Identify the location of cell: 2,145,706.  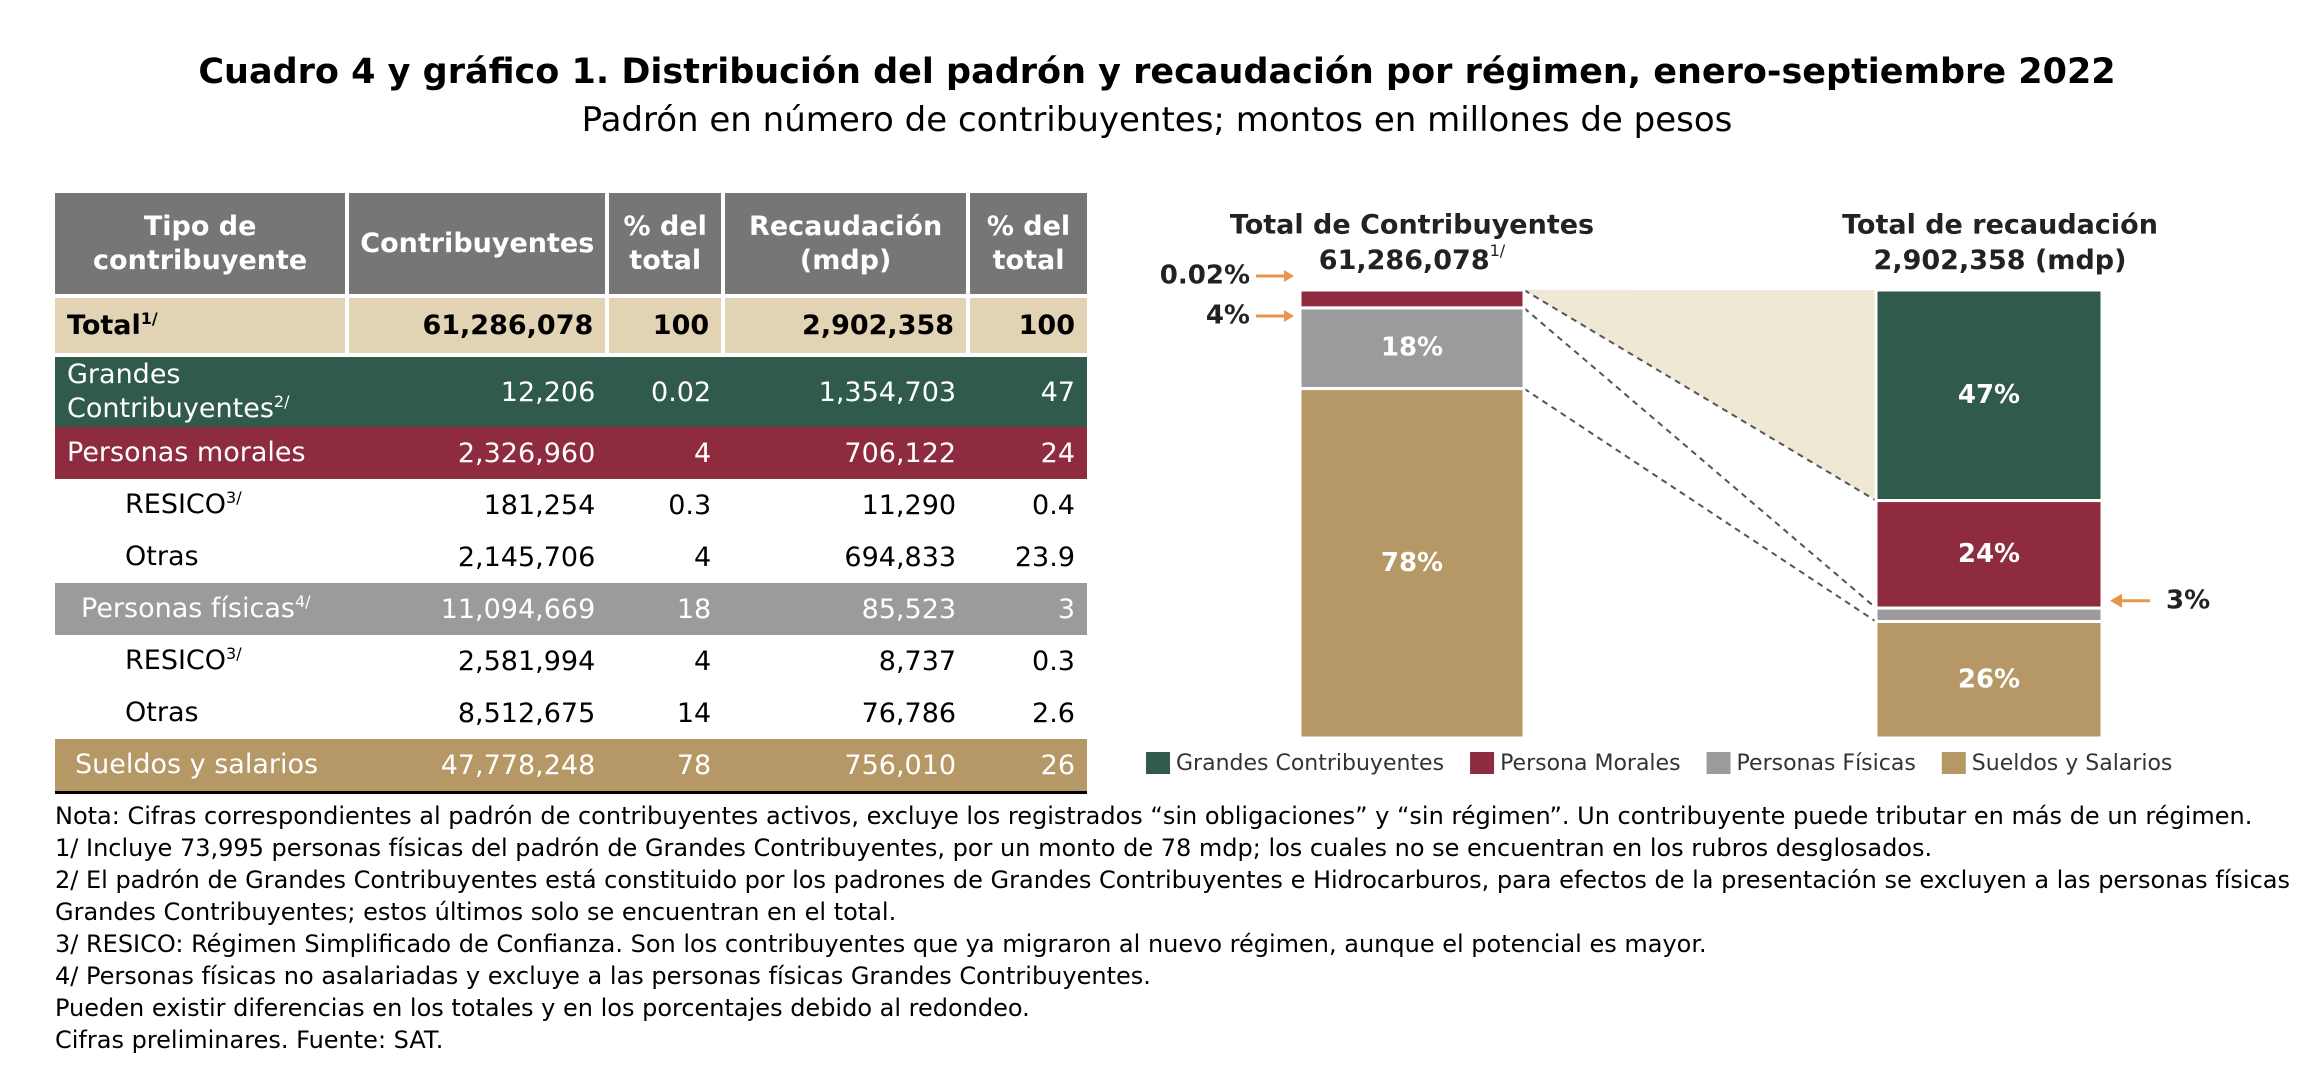
(526, 557).